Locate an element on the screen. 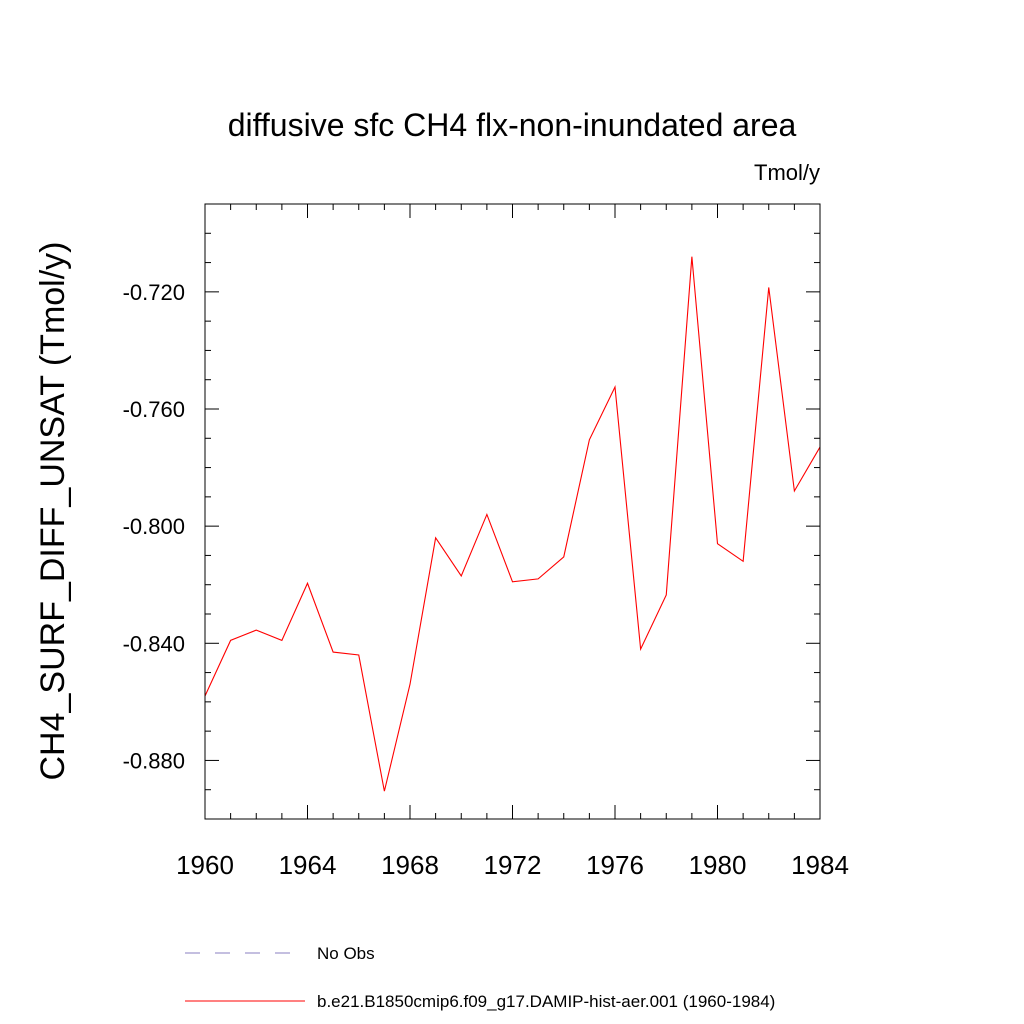  x-tick-labels: 1960 1964 1968 1972 1976 1980 1984 is located at coordinates (512, 865).